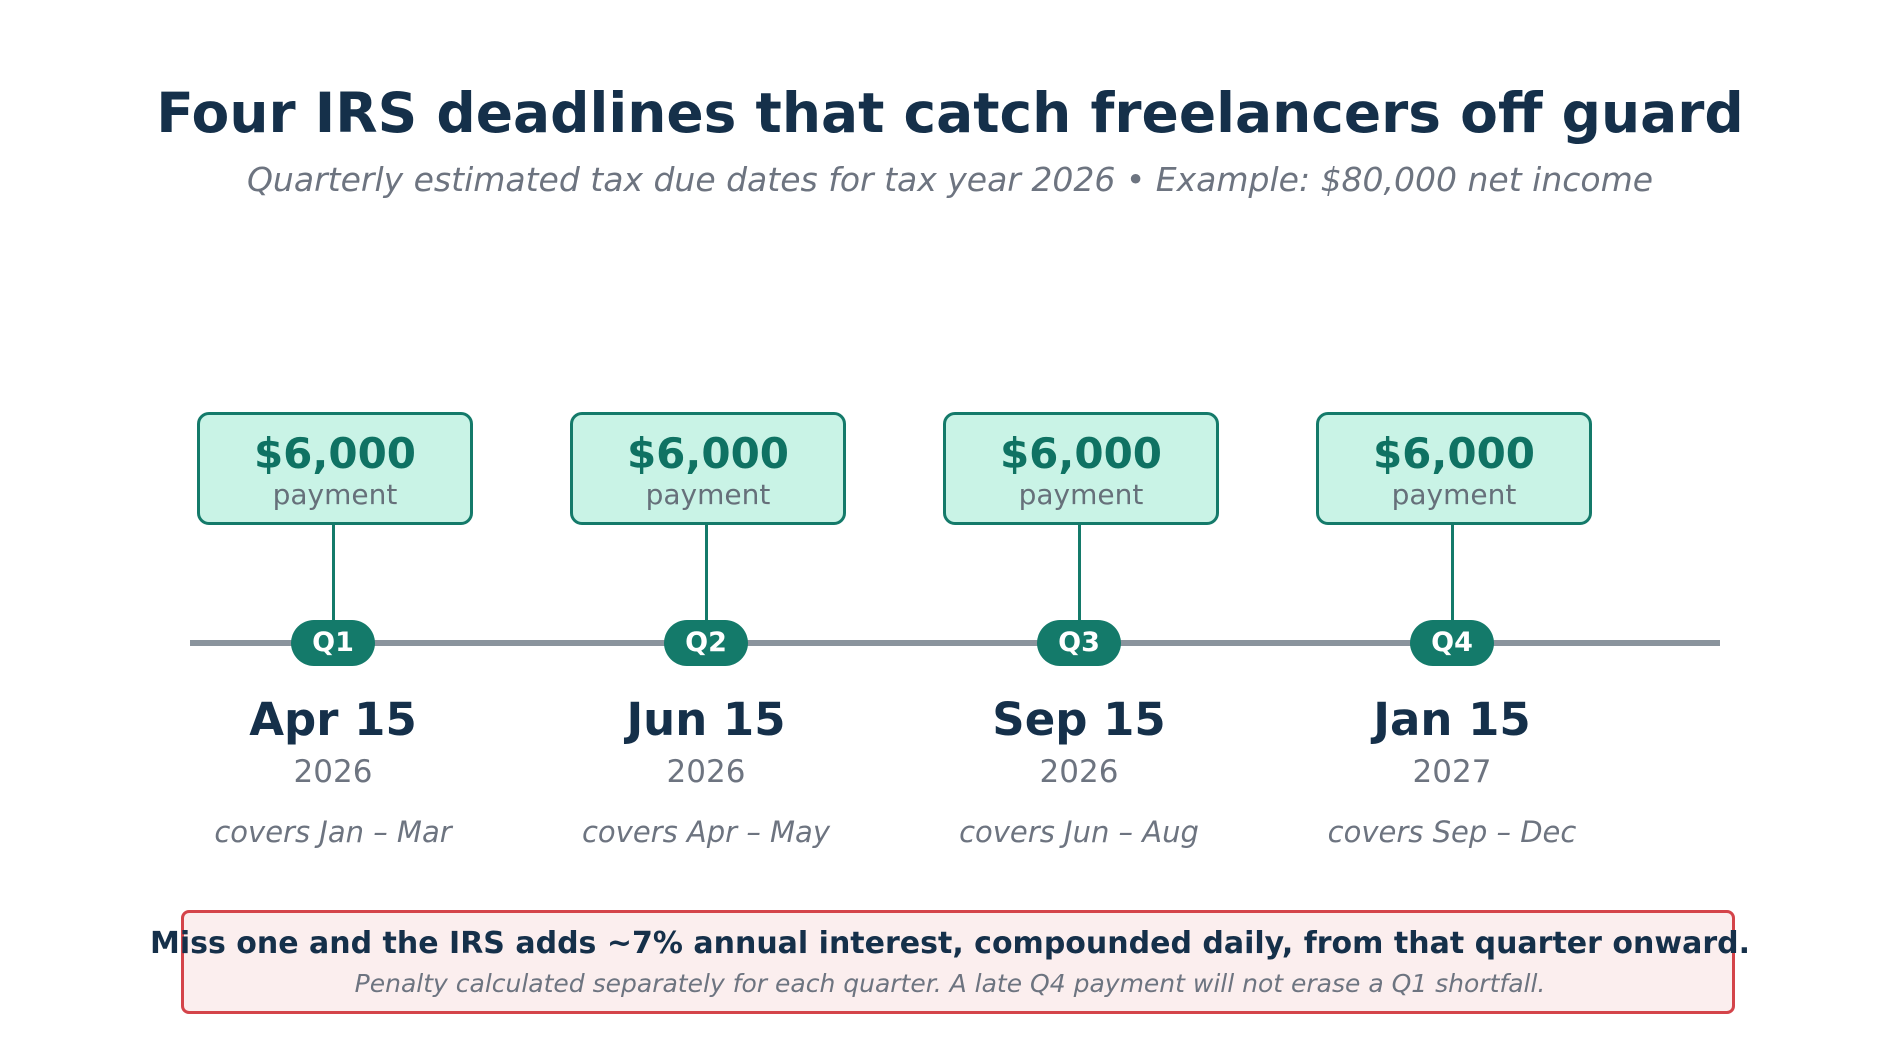  Describe the element at coordinates (1452, 719) in the screenshot. I see `due-date: Jan 15` at that location.